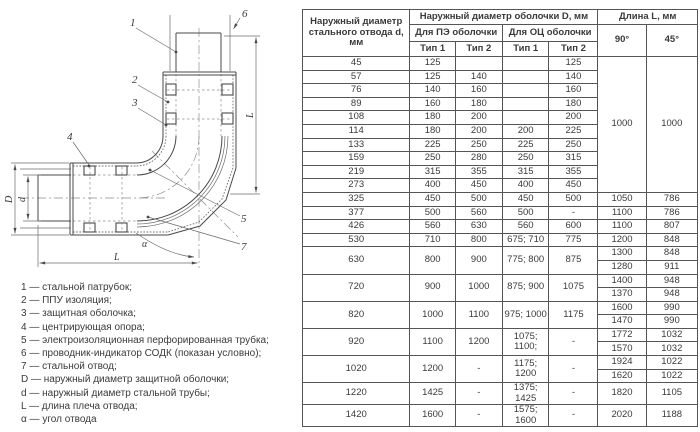 Image resolution: width=700 pixels, height=432 pixels. What do you see at coordinates (647, 17) in the screenshot?
I see `header-length: Длина L, мм` at bounding box center [647, 17].